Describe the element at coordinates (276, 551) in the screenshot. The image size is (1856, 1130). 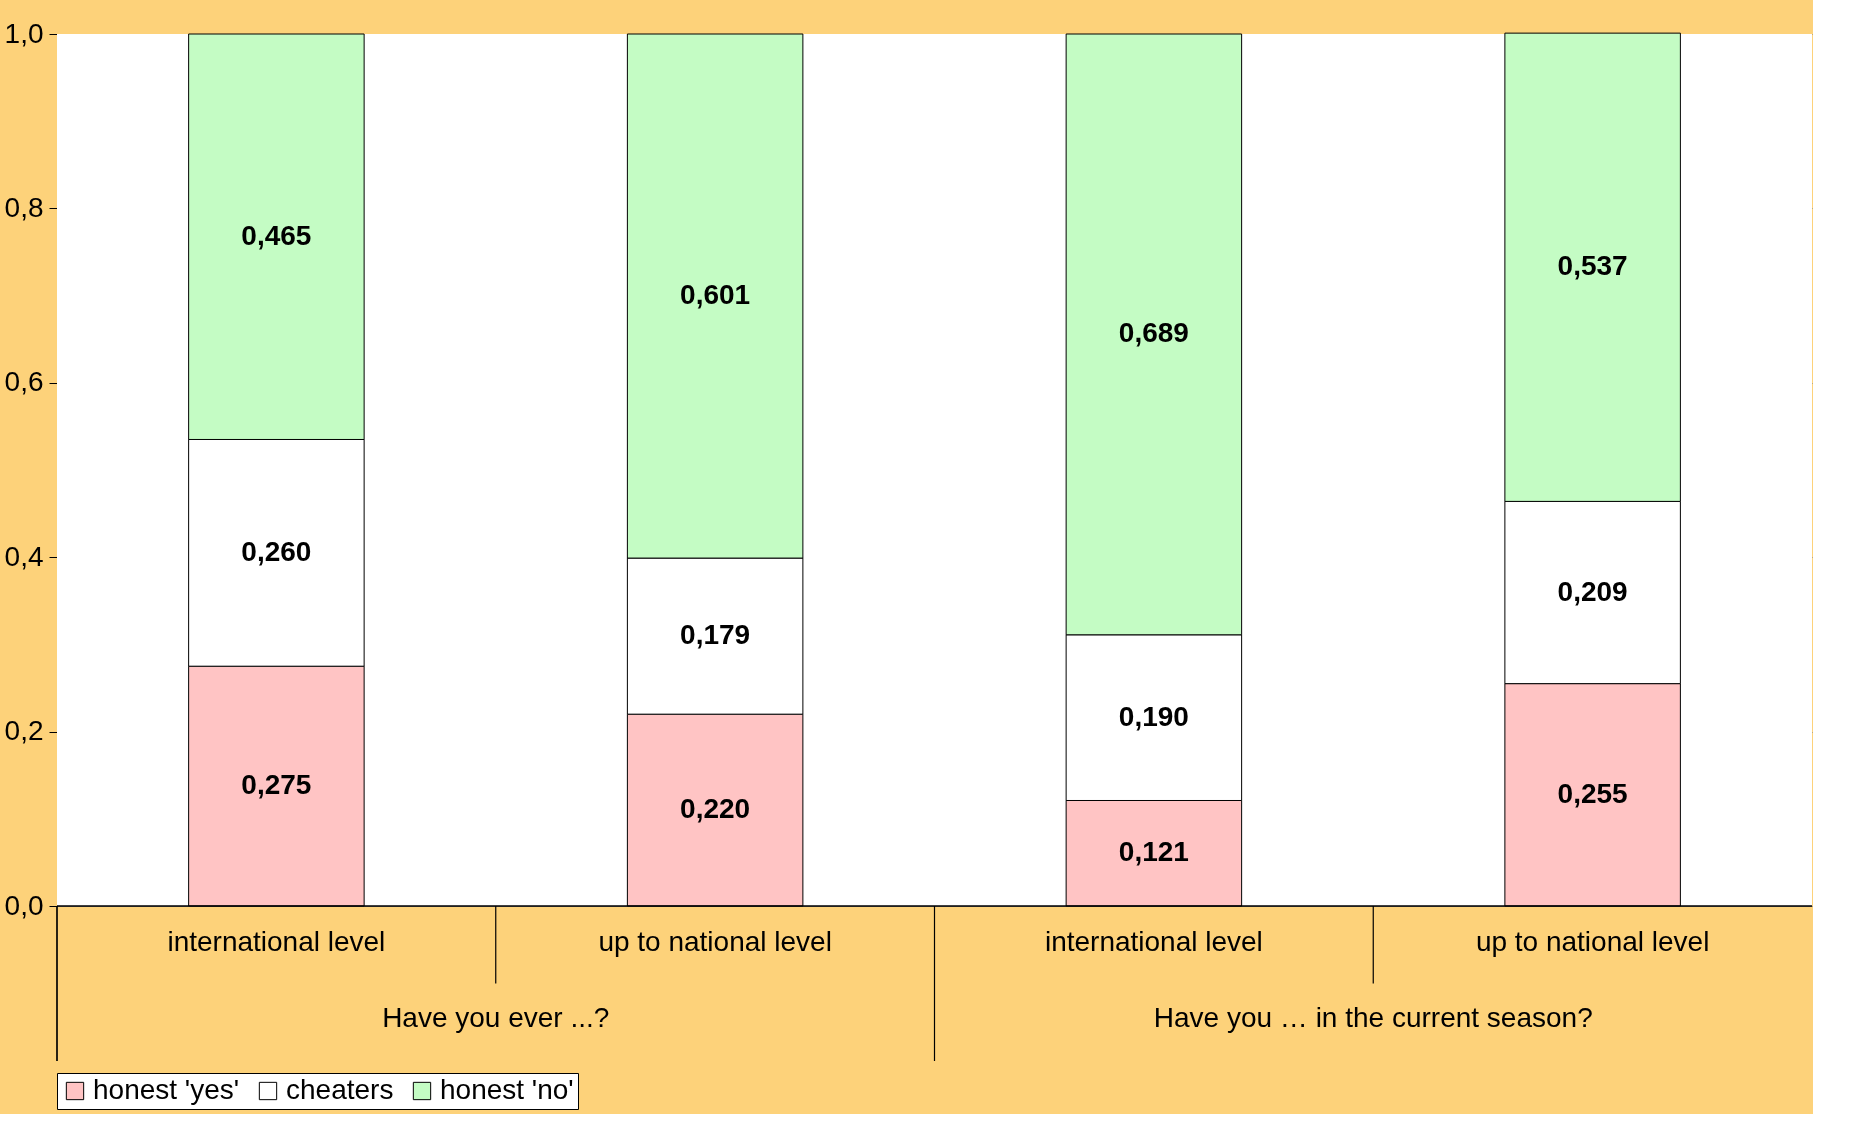
I see `data-label: 0,260` at that location.